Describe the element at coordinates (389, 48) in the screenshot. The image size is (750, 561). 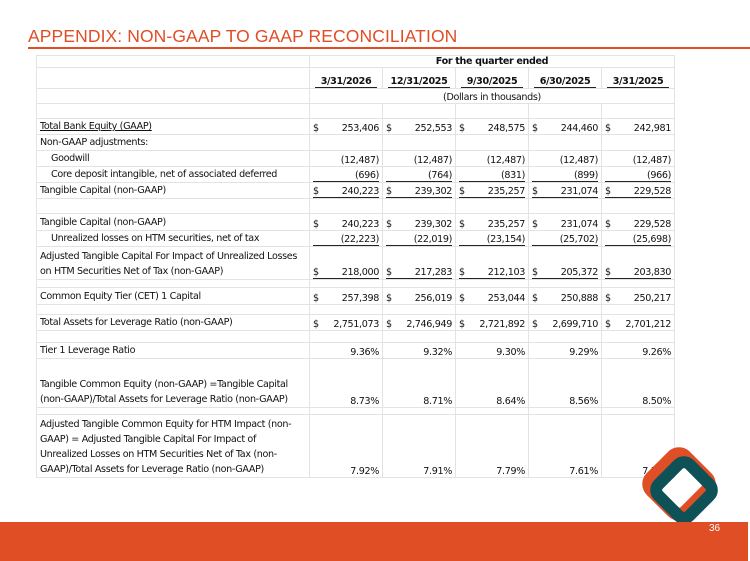
I see `title-divider` at that location.